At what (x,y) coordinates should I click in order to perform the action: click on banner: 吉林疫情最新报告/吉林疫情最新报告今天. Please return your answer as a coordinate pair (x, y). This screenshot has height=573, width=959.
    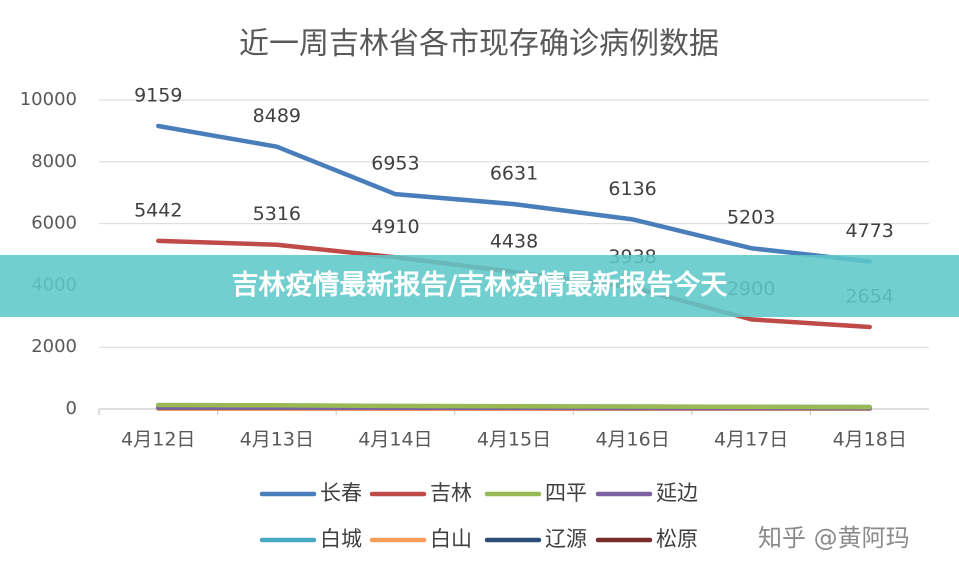
    Looking at the image, I should click on (479, 286).